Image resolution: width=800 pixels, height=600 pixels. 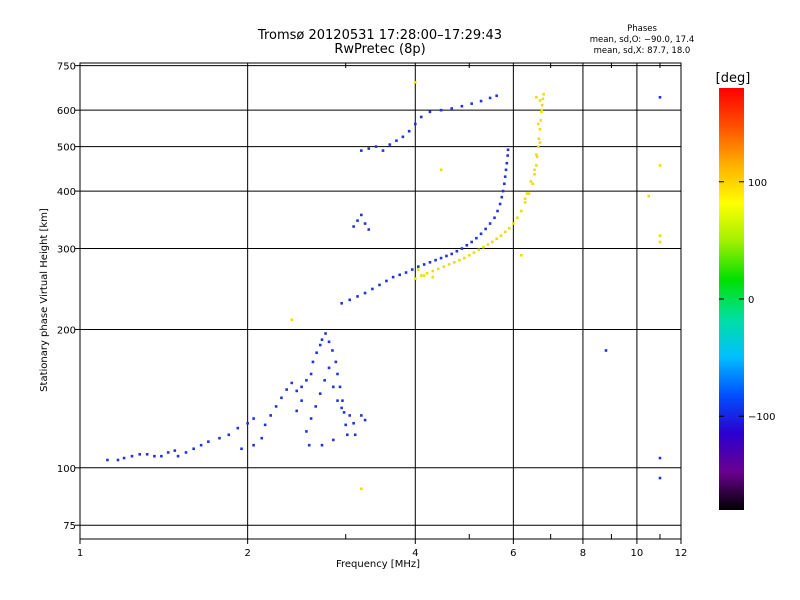 I want to click on x-tick-label: 12, so click(x=681, y=553).